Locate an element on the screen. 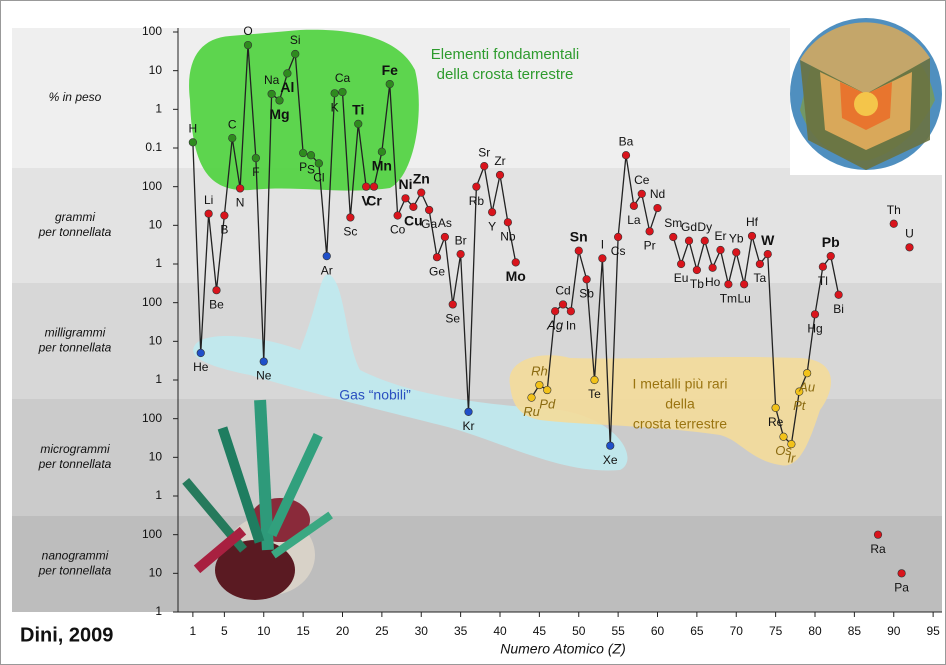  element-label: Y is located at coordinates (492, 226).